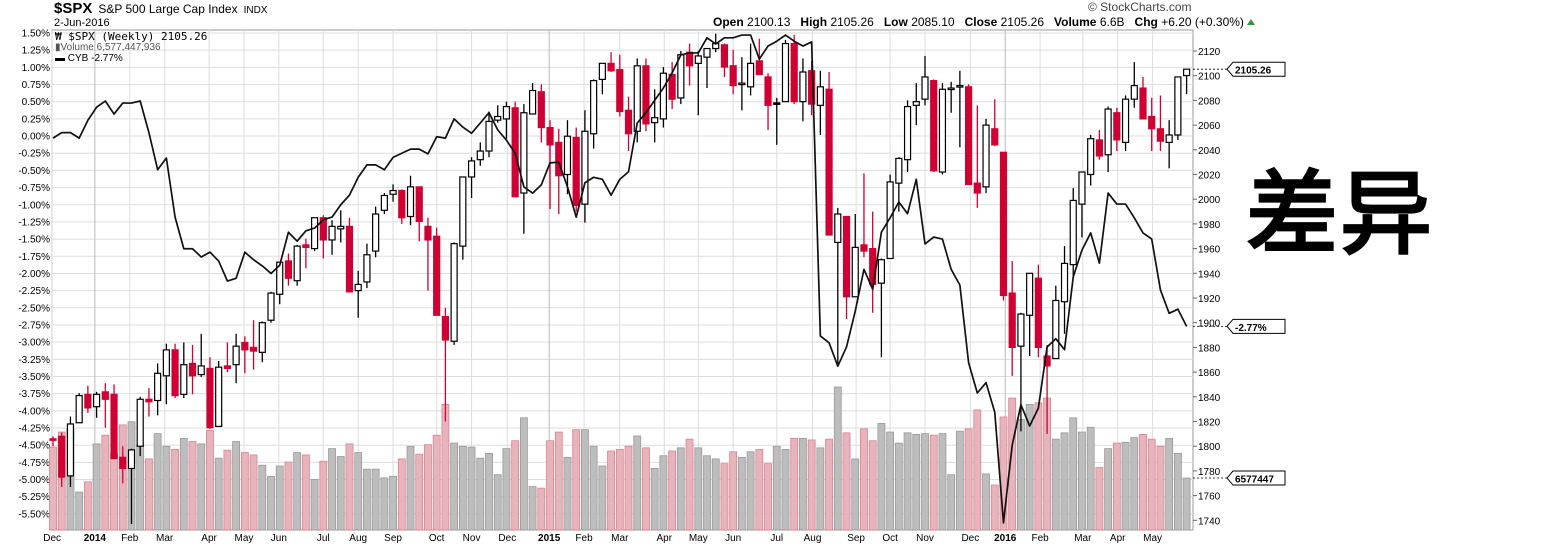  Describe the element at coordinates (131, 58) in the screenshot. I see `legend-cyb: ▬ CYB -2.77%` at that location.